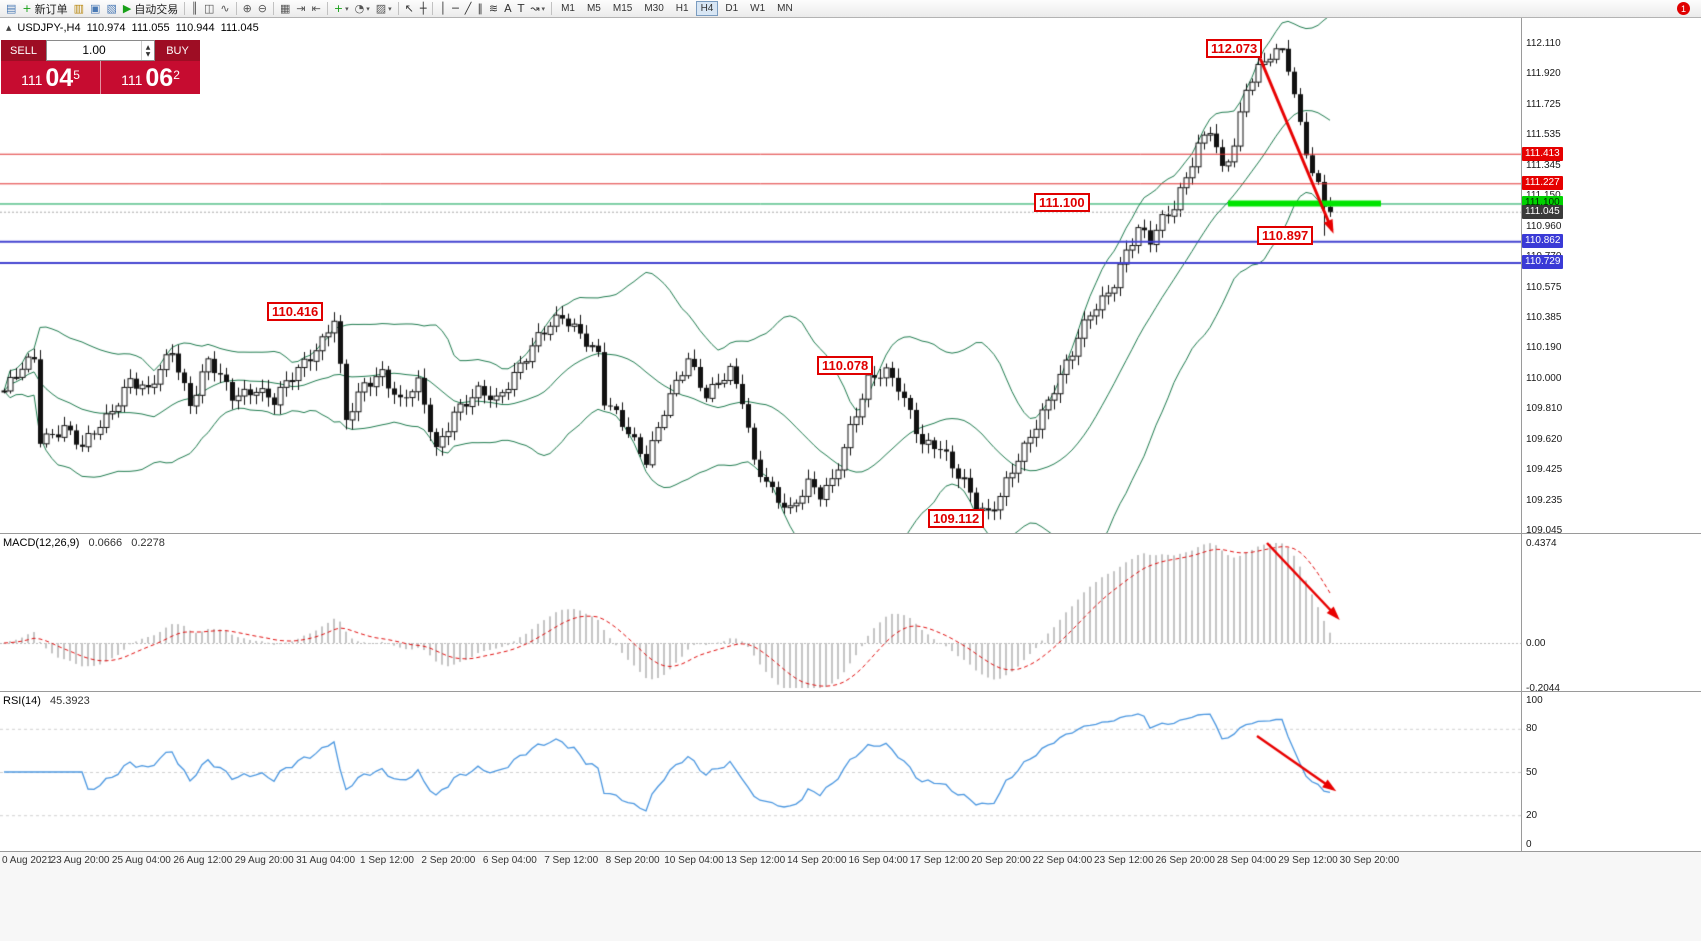 Image resolution: width=1701 pixels, height=941 pixels. Describe the element at coordinates (850, 533) in the screenshot. I see `panel-separator` at that location.